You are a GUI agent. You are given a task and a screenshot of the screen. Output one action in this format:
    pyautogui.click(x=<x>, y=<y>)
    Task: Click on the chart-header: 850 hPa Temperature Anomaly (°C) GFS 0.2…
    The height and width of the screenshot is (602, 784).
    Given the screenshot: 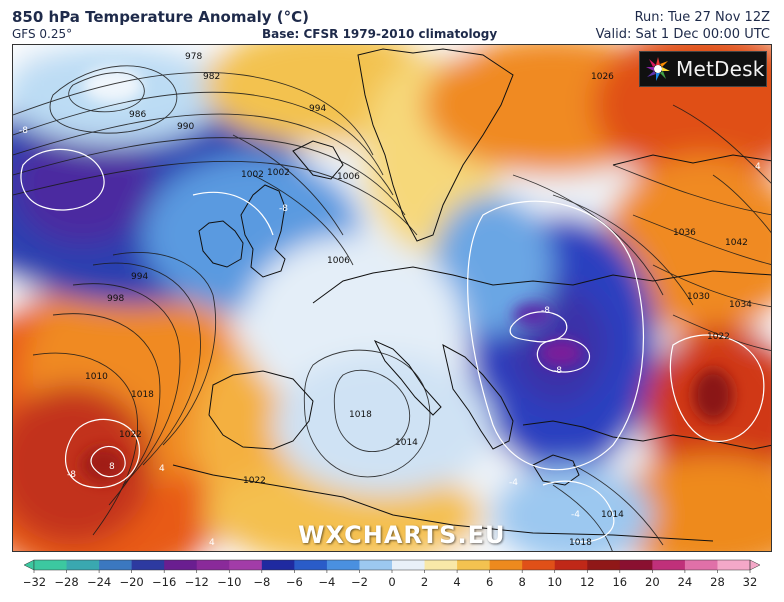 What is the action you would take?
    pyautogui.click(x=392, y=22)
    